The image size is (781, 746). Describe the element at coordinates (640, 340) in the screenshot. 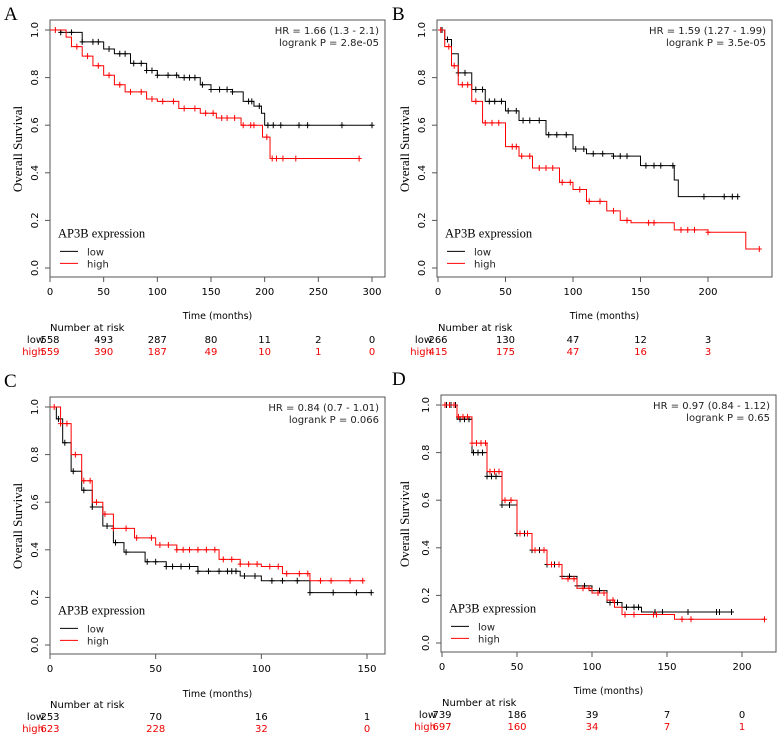

I see `risk-value: 12` at that location.